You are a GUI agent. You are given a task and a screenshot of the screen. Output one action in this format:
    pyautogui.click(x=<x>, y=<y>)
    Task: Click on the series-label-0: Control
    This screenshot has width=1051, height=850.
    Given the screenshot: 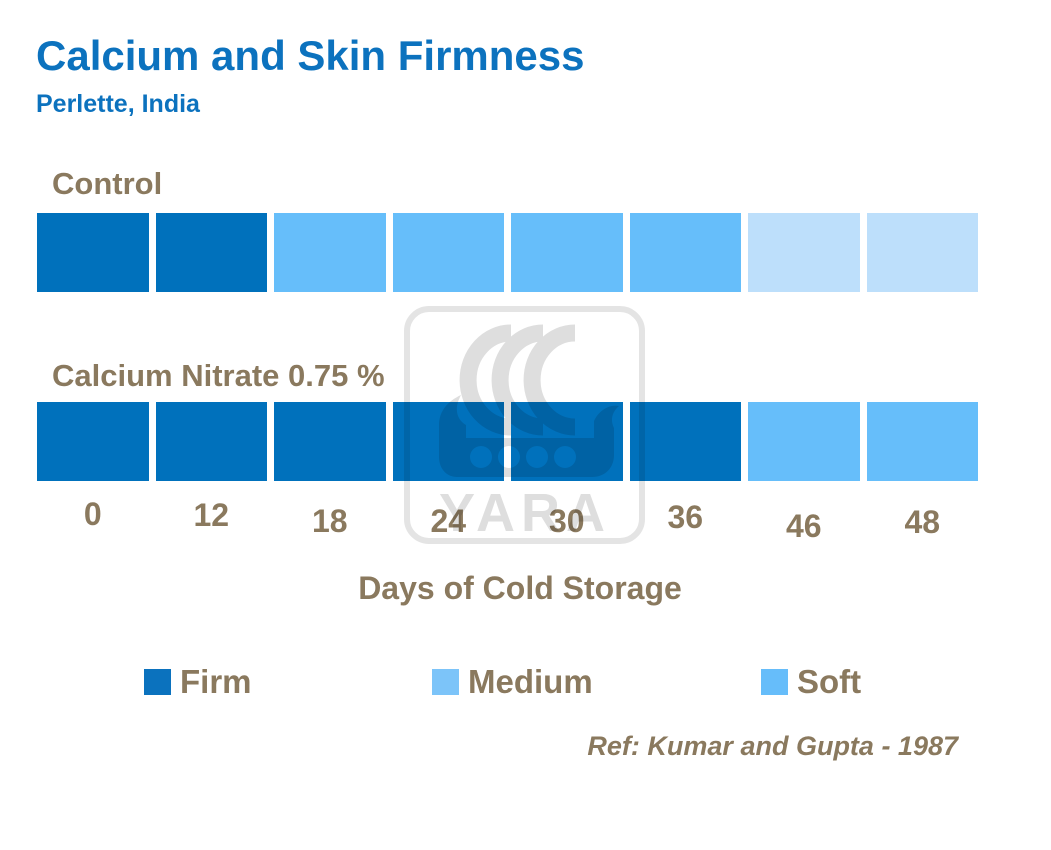 What is the action you would take?
    pyautogui.click(x=107, y=183)
    